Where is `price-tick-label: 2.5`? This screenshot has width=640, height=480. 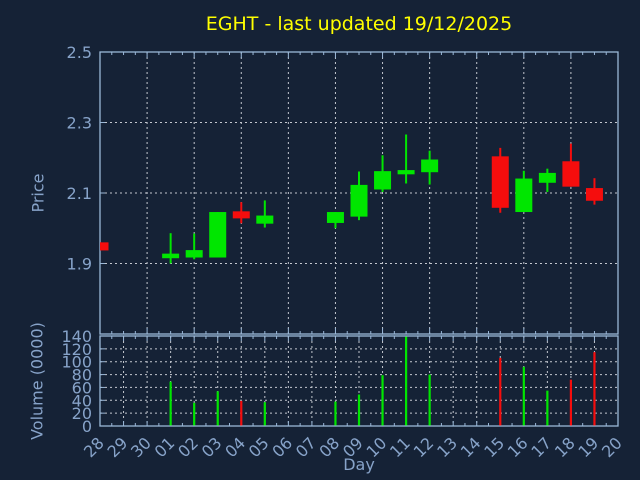
price-tick-label: 2.5 is located at coordinates (79, 52).